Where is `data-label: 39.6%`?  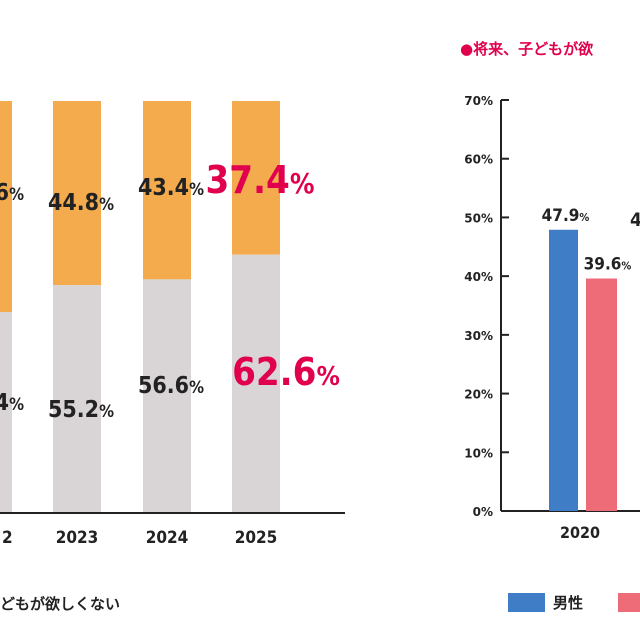 data-label: 39.6% is located at coordinates (608, 264).